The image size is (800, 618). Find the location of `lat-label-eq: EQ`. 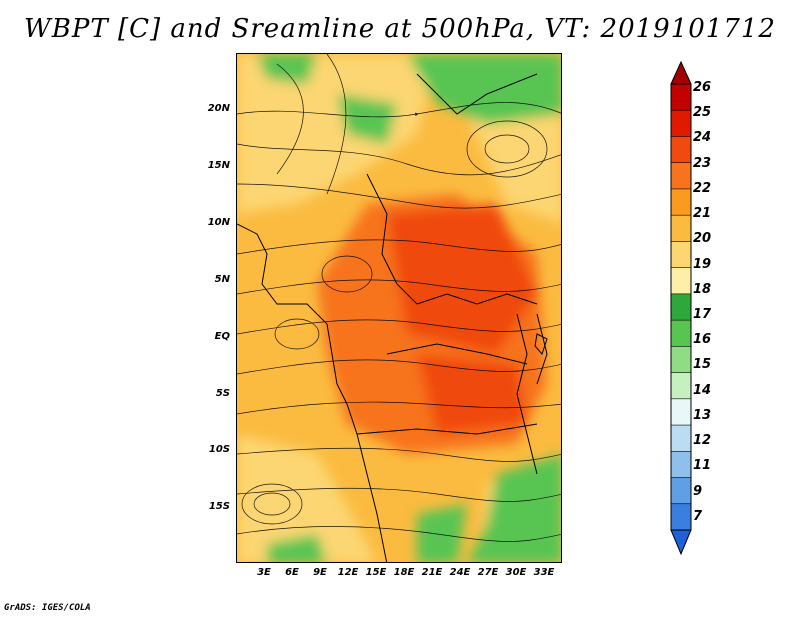

lat-label-eq: EQ is located at coordinates (222, 336).